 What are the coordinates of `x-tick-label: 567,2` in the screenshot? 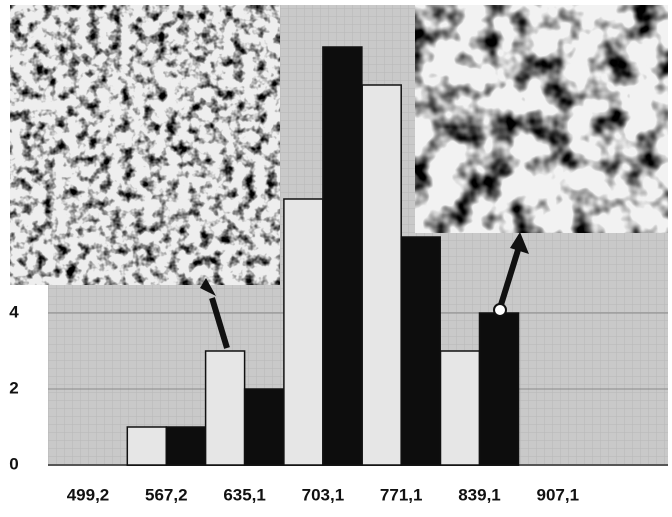 It's located at (166, 494).